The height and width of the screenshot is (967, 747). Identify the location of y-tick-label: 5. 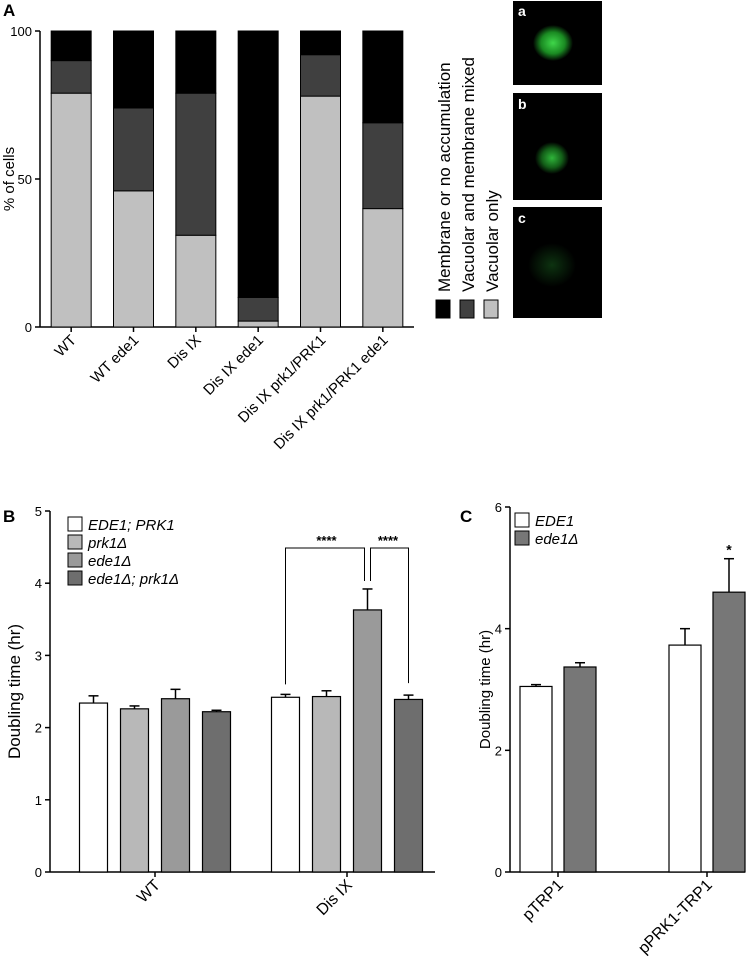
(38, 511).